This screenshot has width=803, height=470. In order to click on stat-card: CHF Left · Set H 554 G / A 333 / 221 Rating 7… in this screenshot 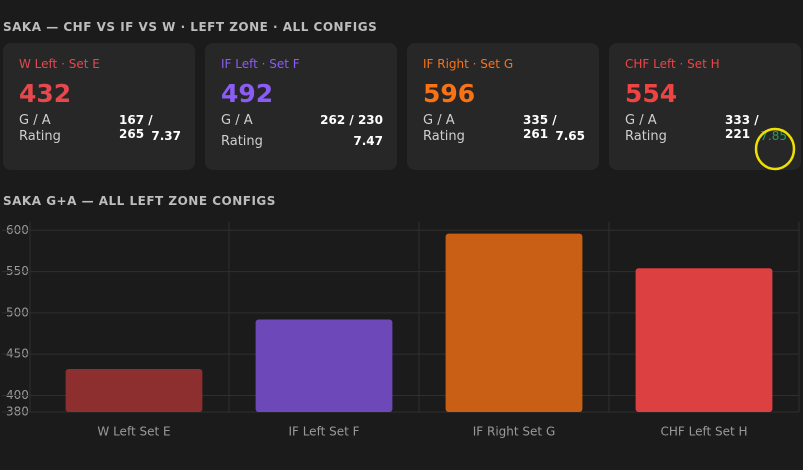, I will do `click(705, 106)`.